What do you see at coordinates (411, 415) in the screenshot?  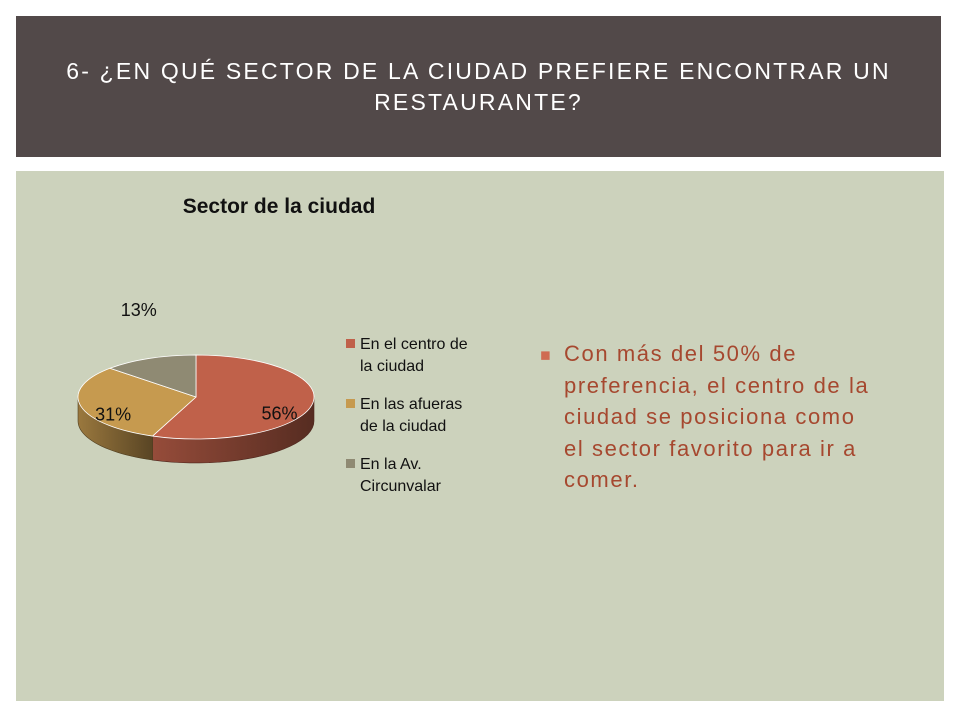 I see `legend-label-2: En las afueras de la ciudad` at bounding box center [411, 415].